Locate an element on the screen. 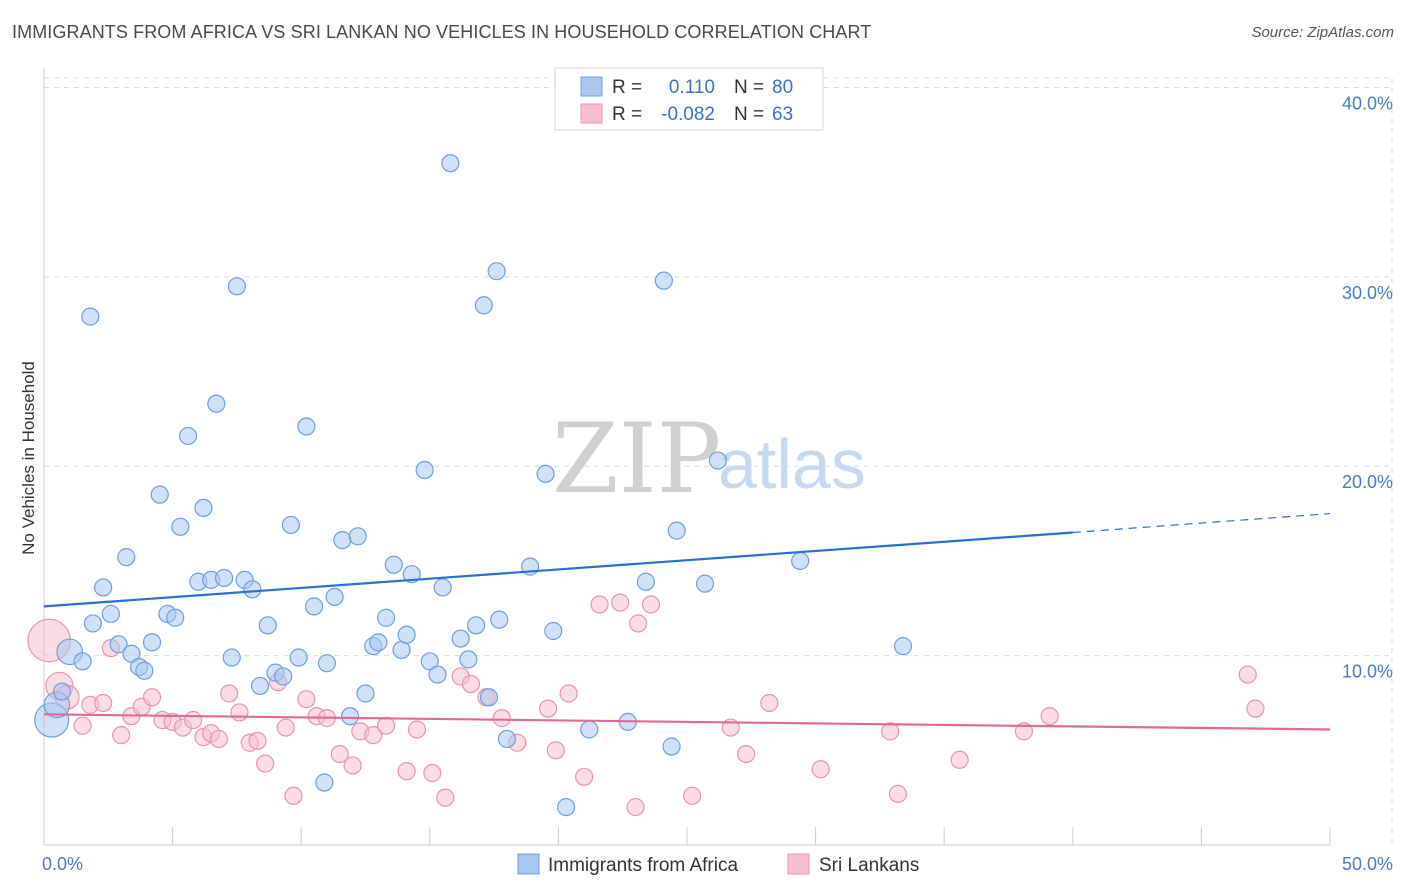  watermark-zip: ZIP is located at coordinates (636, 459).